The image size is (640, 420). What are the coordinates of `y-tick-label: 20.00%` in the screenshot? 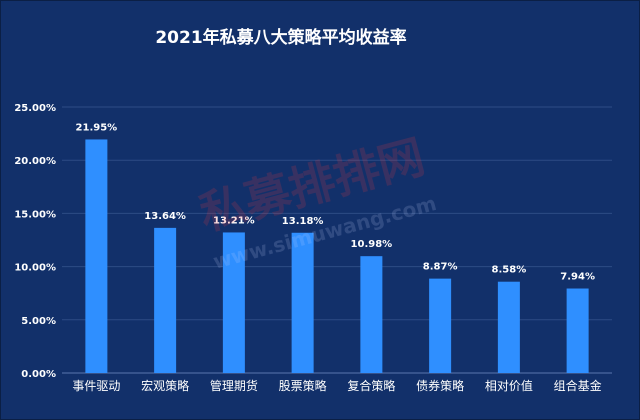 It's located at (35, 161).